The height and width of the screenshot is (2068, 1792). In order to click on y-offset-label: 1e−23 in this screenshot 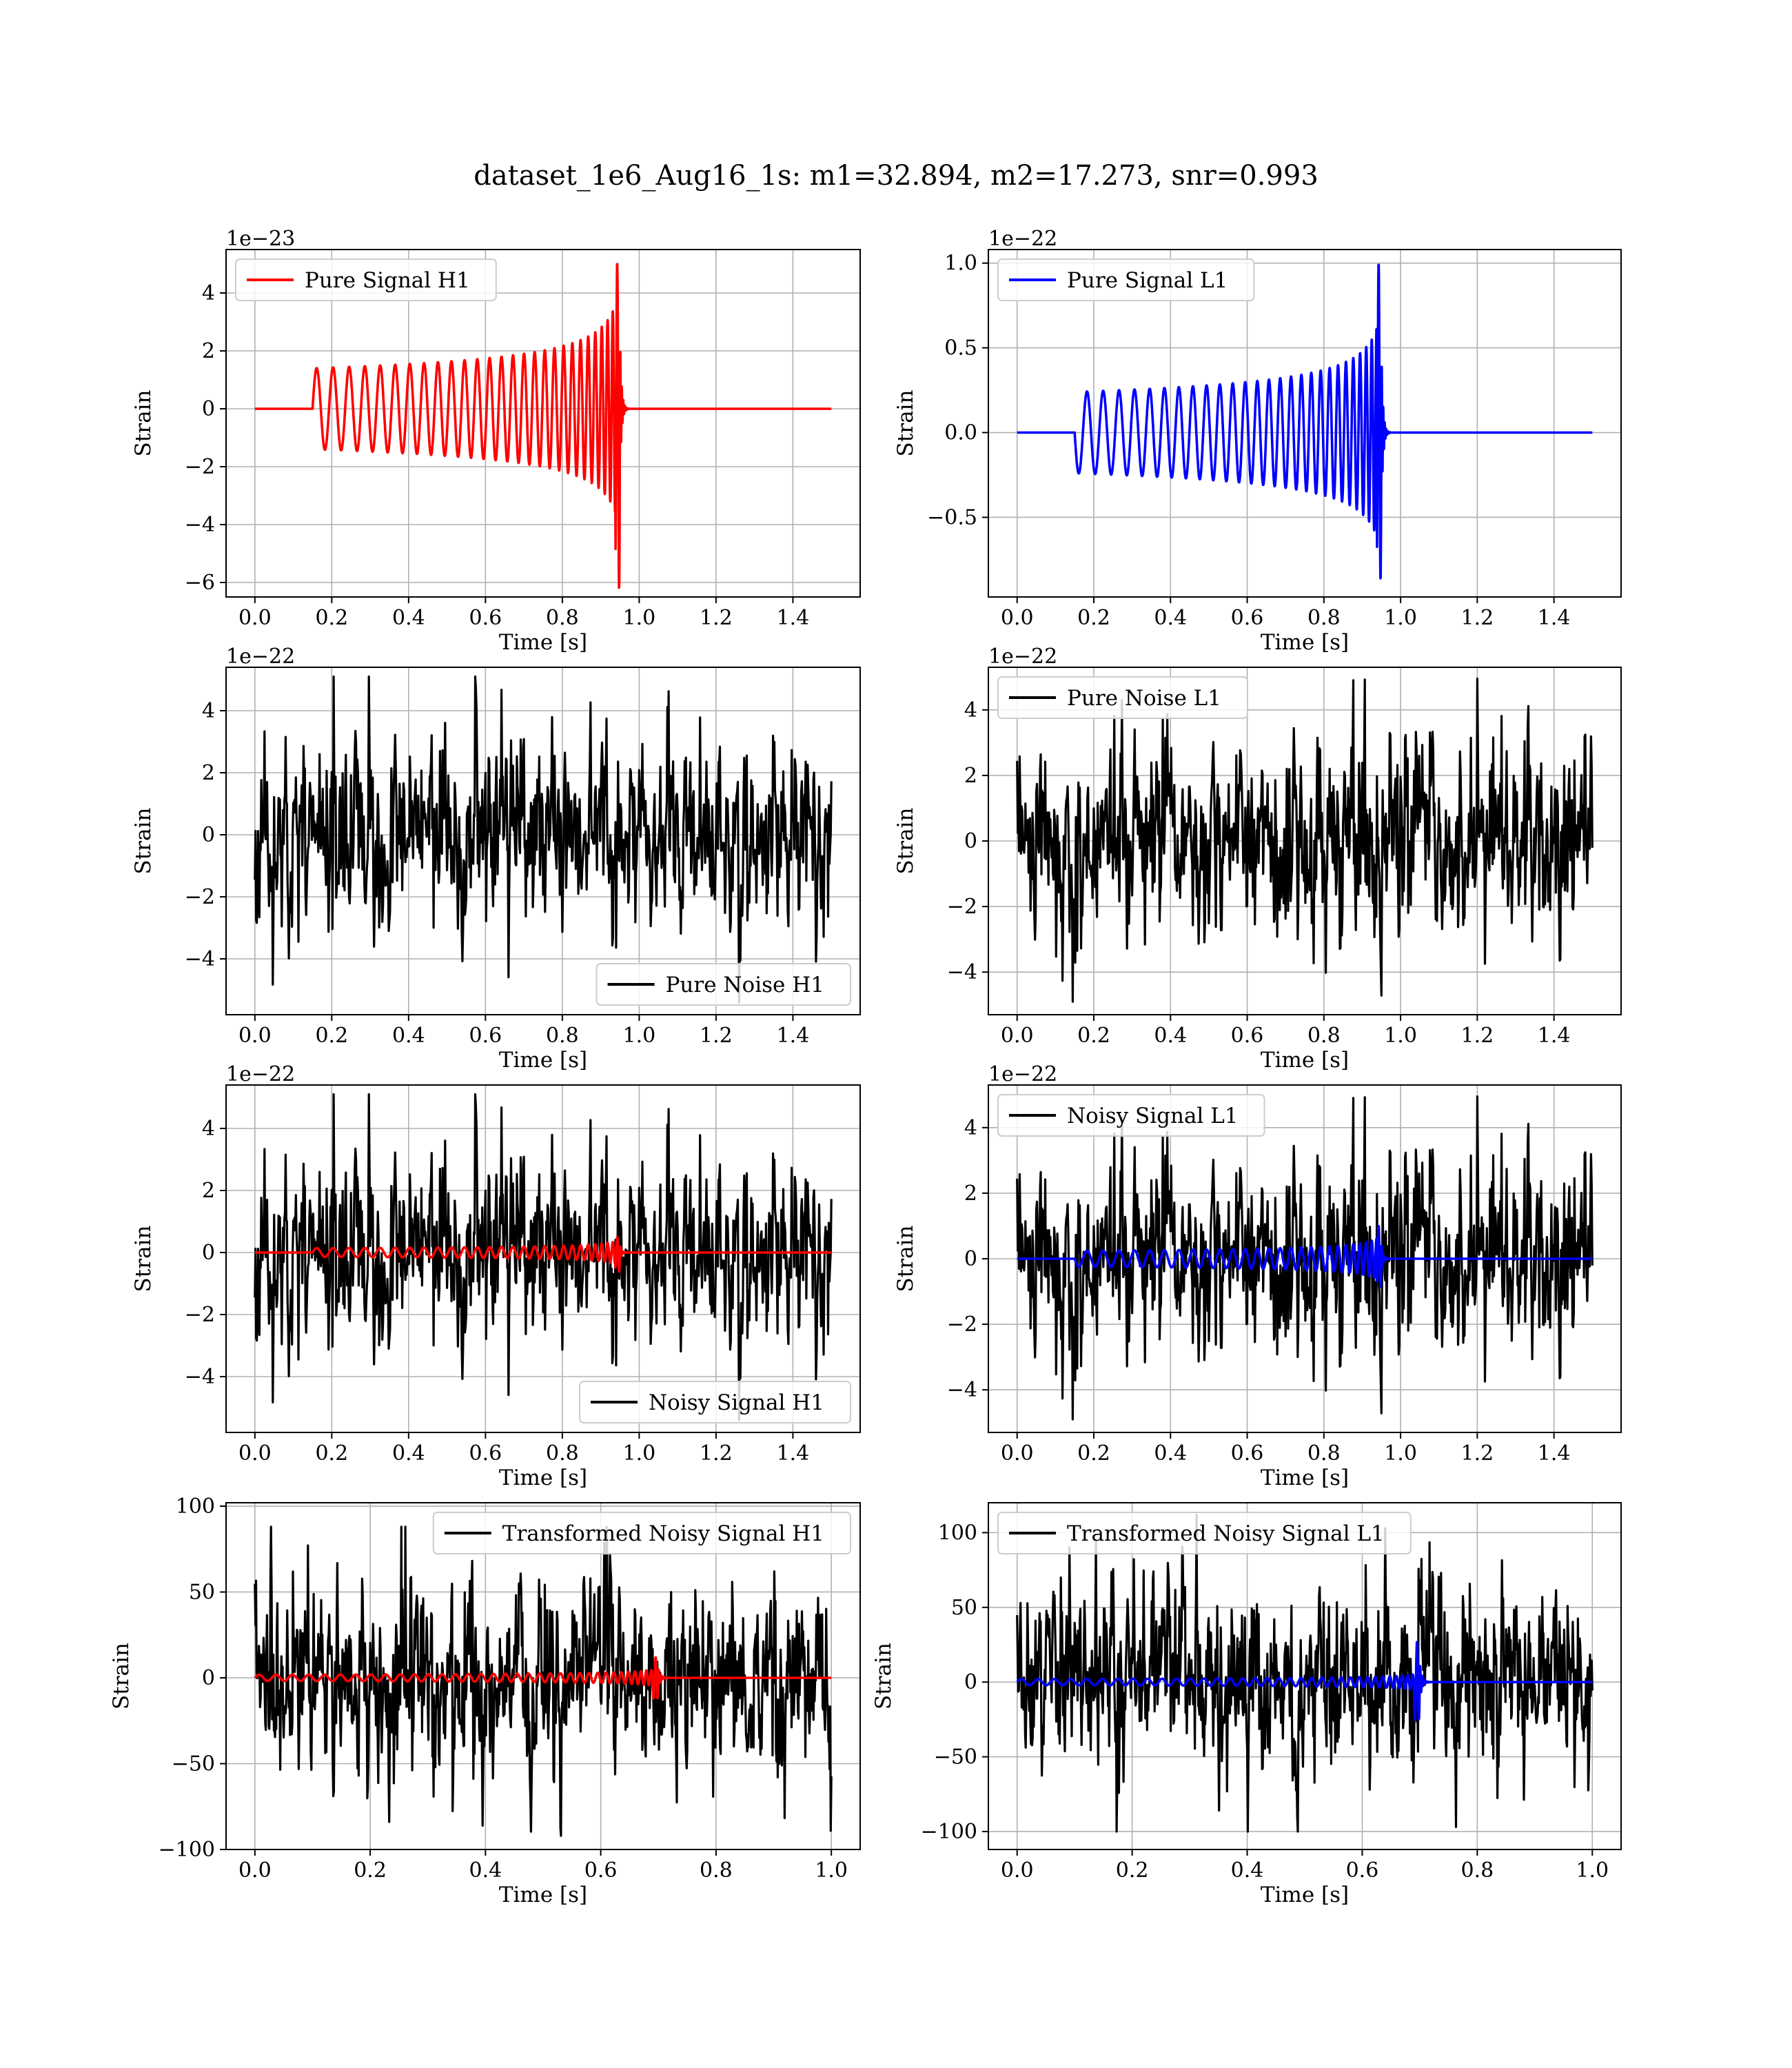, I will do `click(260, 239)`.